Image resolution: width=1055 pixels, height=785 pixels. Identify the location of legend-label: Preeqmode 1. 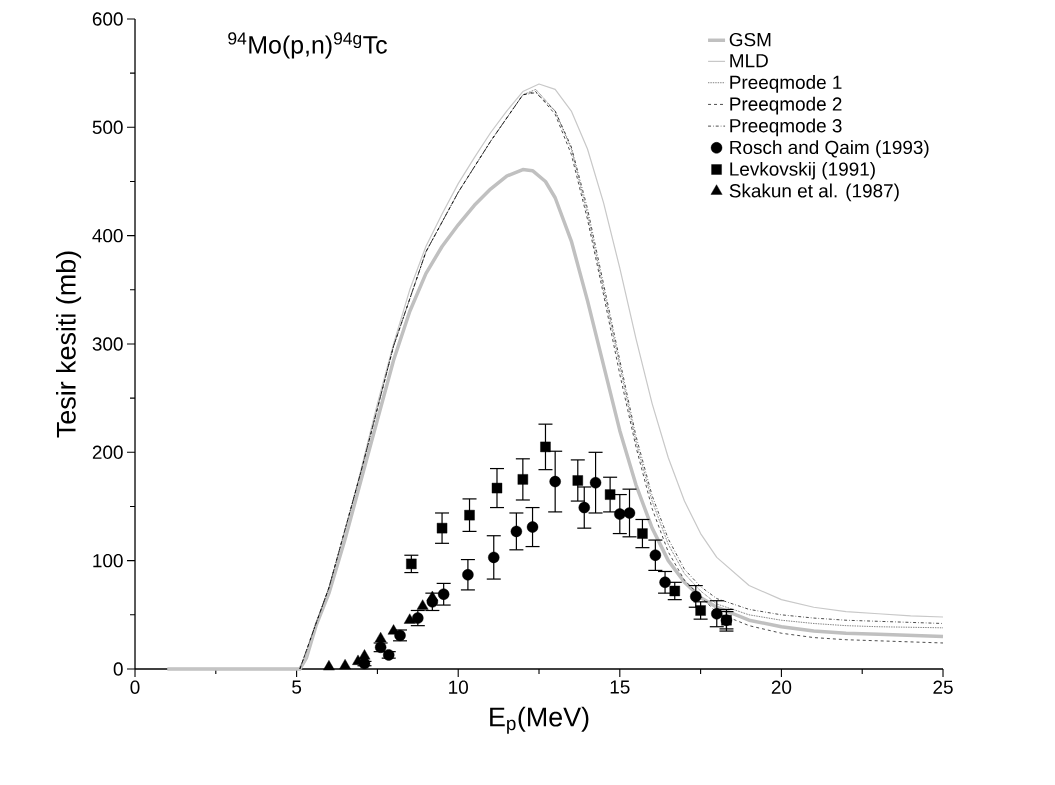
(786, 84).